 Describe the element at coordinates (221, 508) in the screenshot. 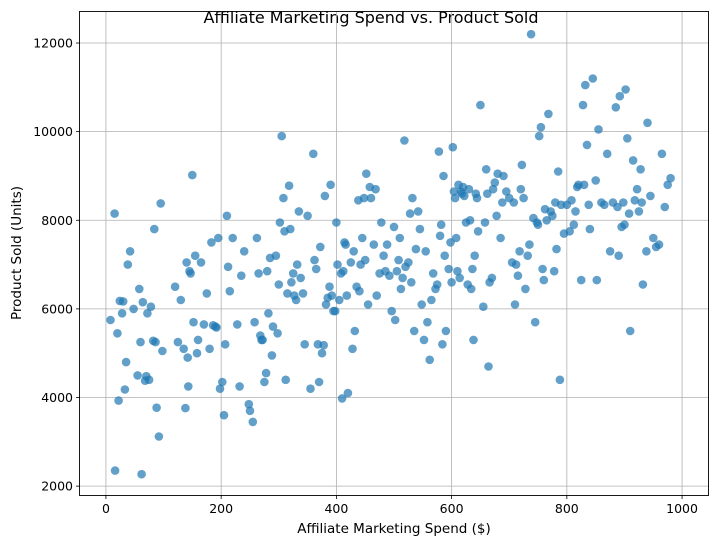

I see `x-tick-label: 200` at that location.